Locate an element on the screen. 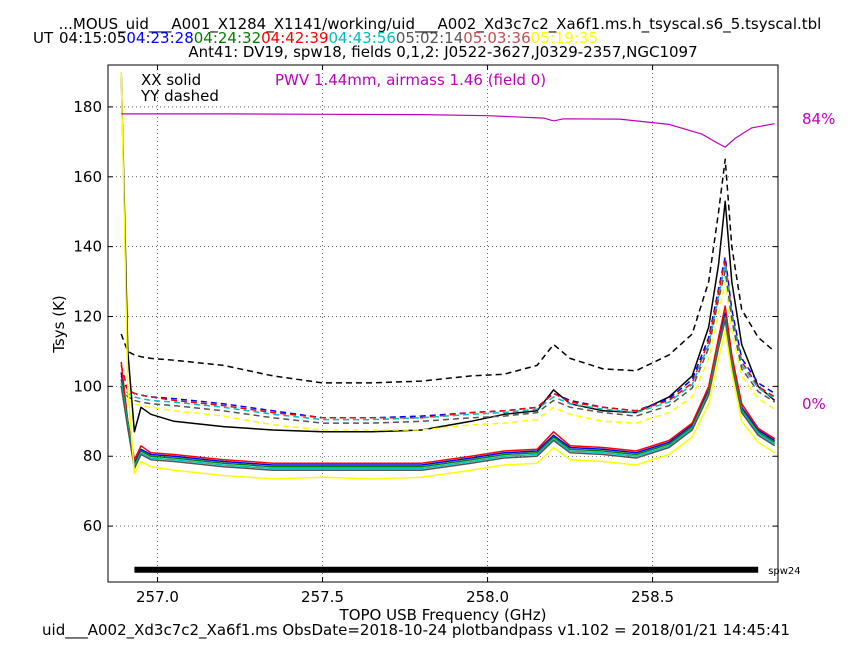 The width and height of the screenshot is (864, 648). ut-time-6: 05:03:36 is located at coordinates (496, 38).